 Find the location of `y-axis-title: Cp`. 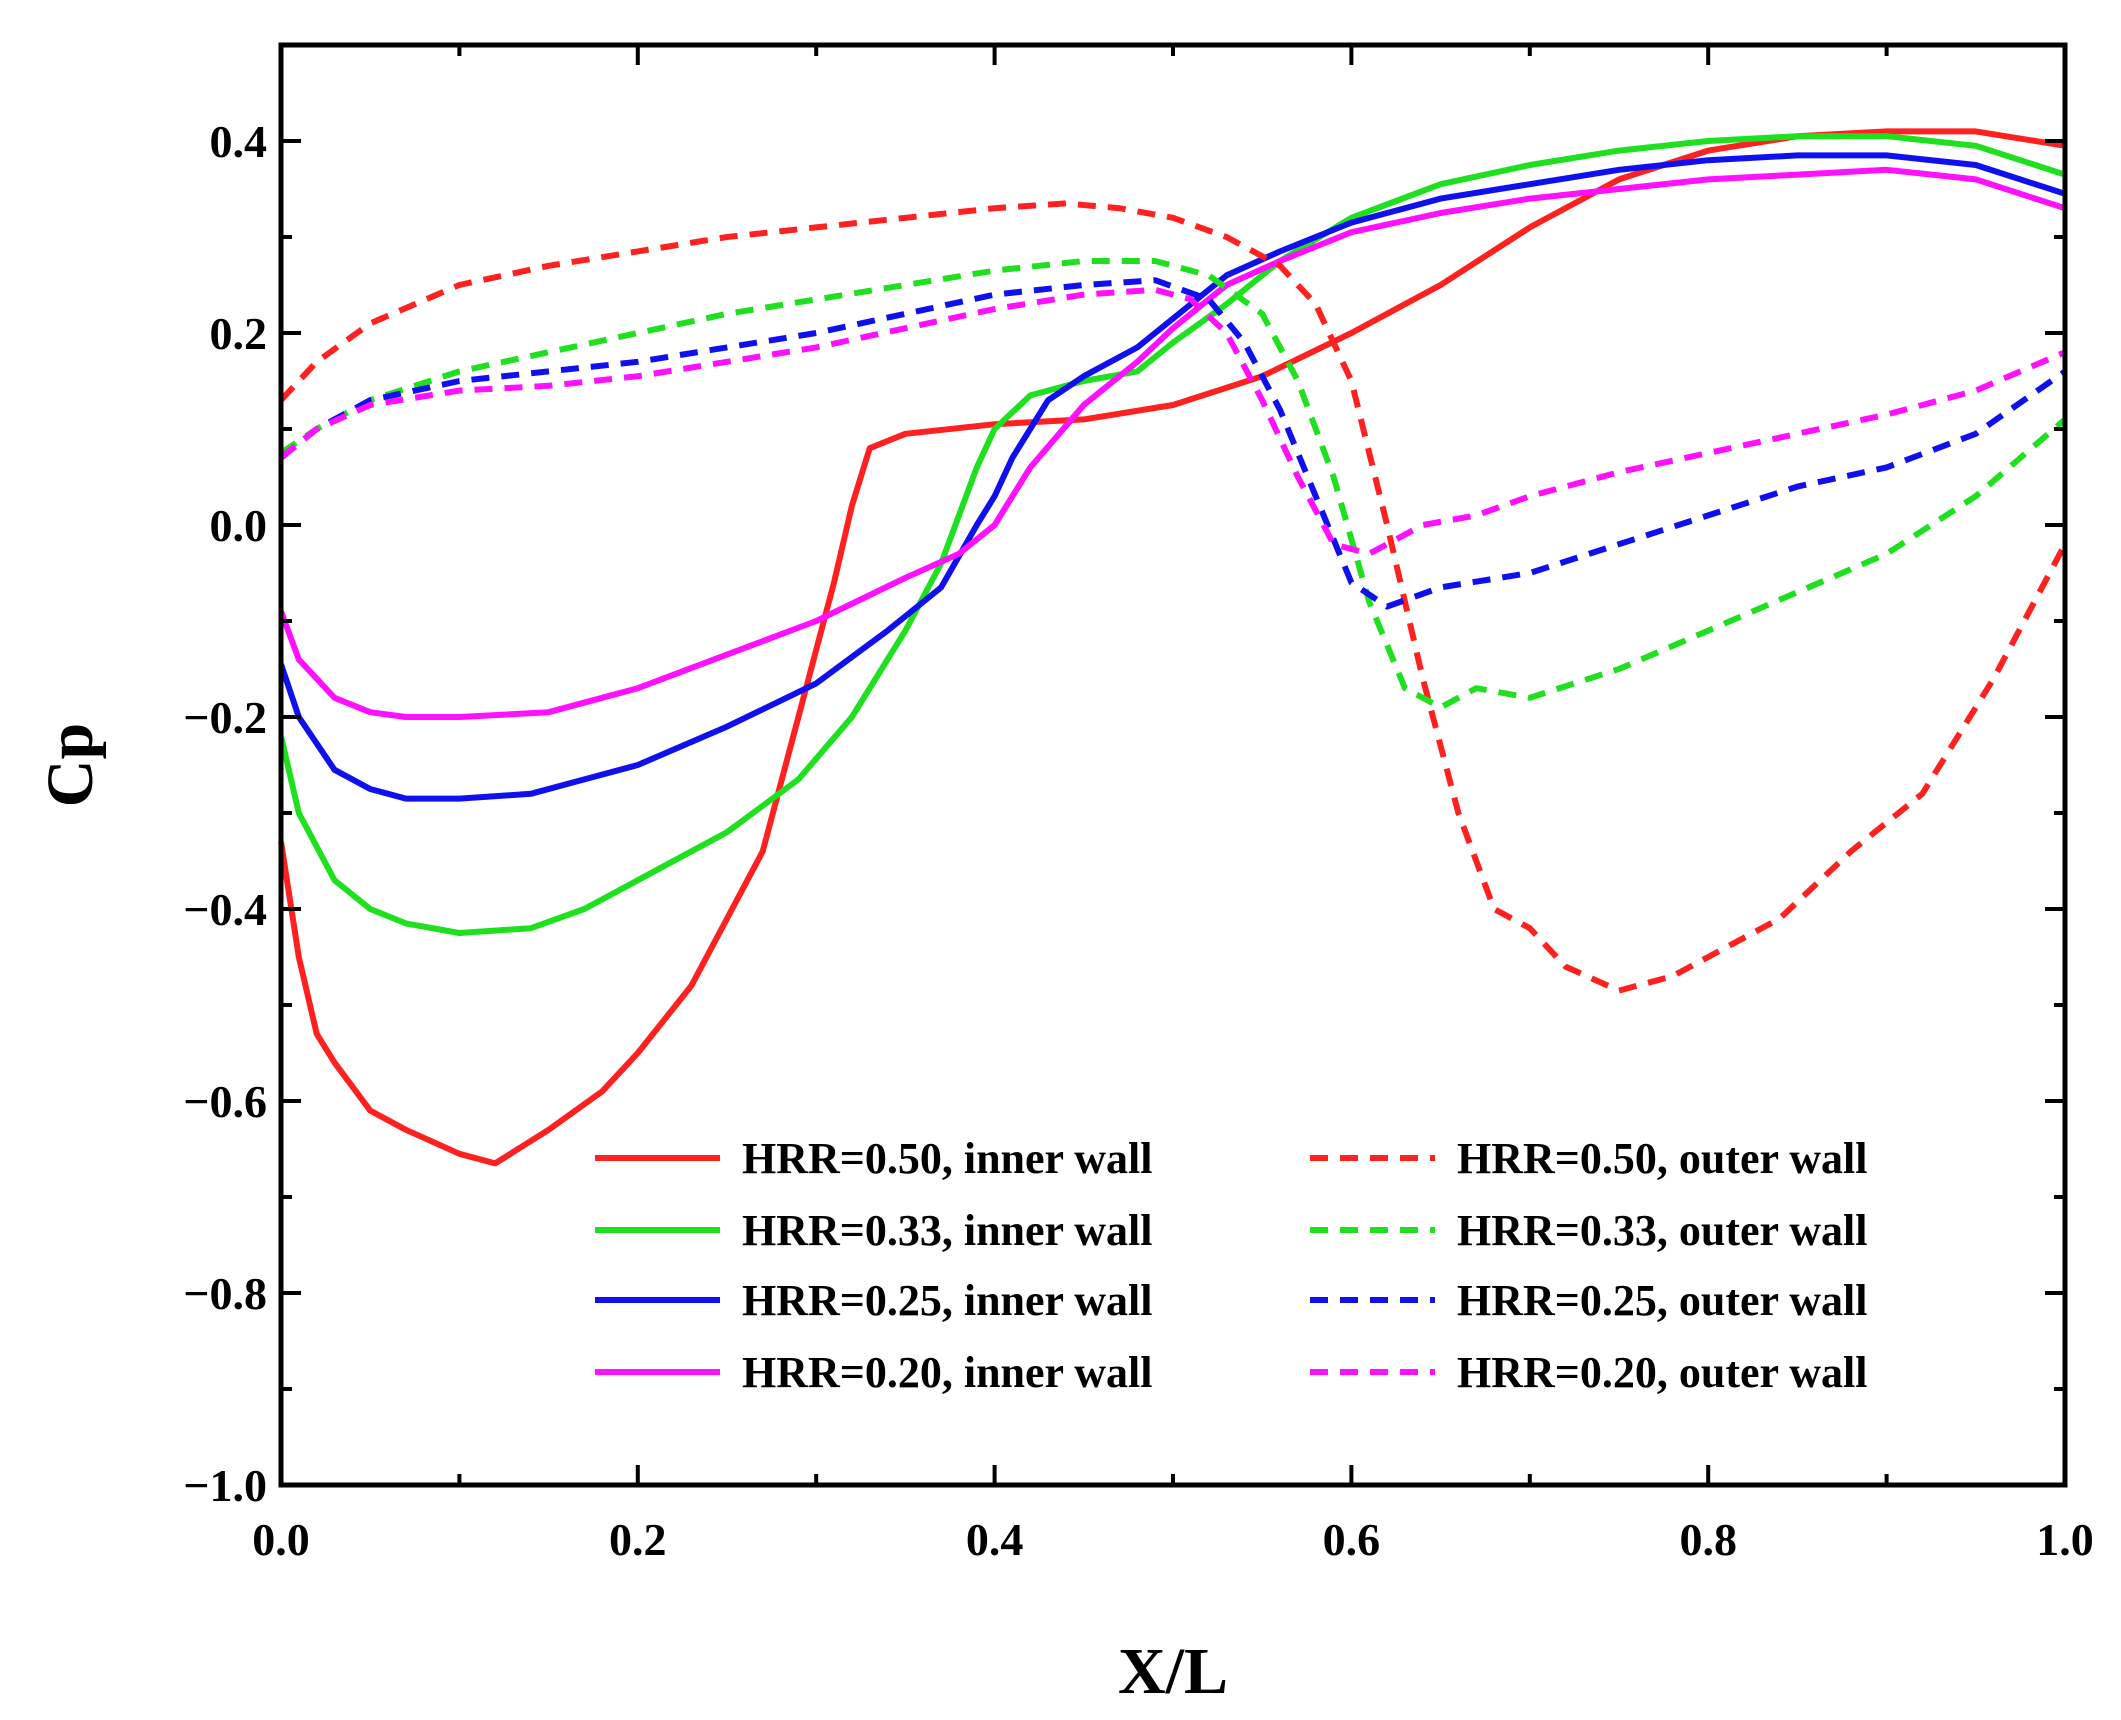

y-axis-title: Cp is located at coordinates (70, 765).